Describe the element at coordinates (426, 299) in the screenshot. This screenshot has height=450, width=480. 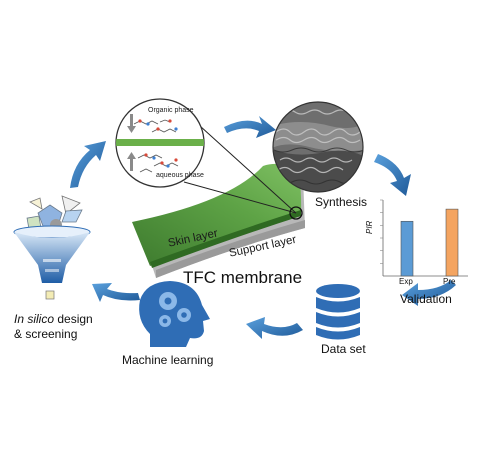
I see `validation-label: Validation` at that location.